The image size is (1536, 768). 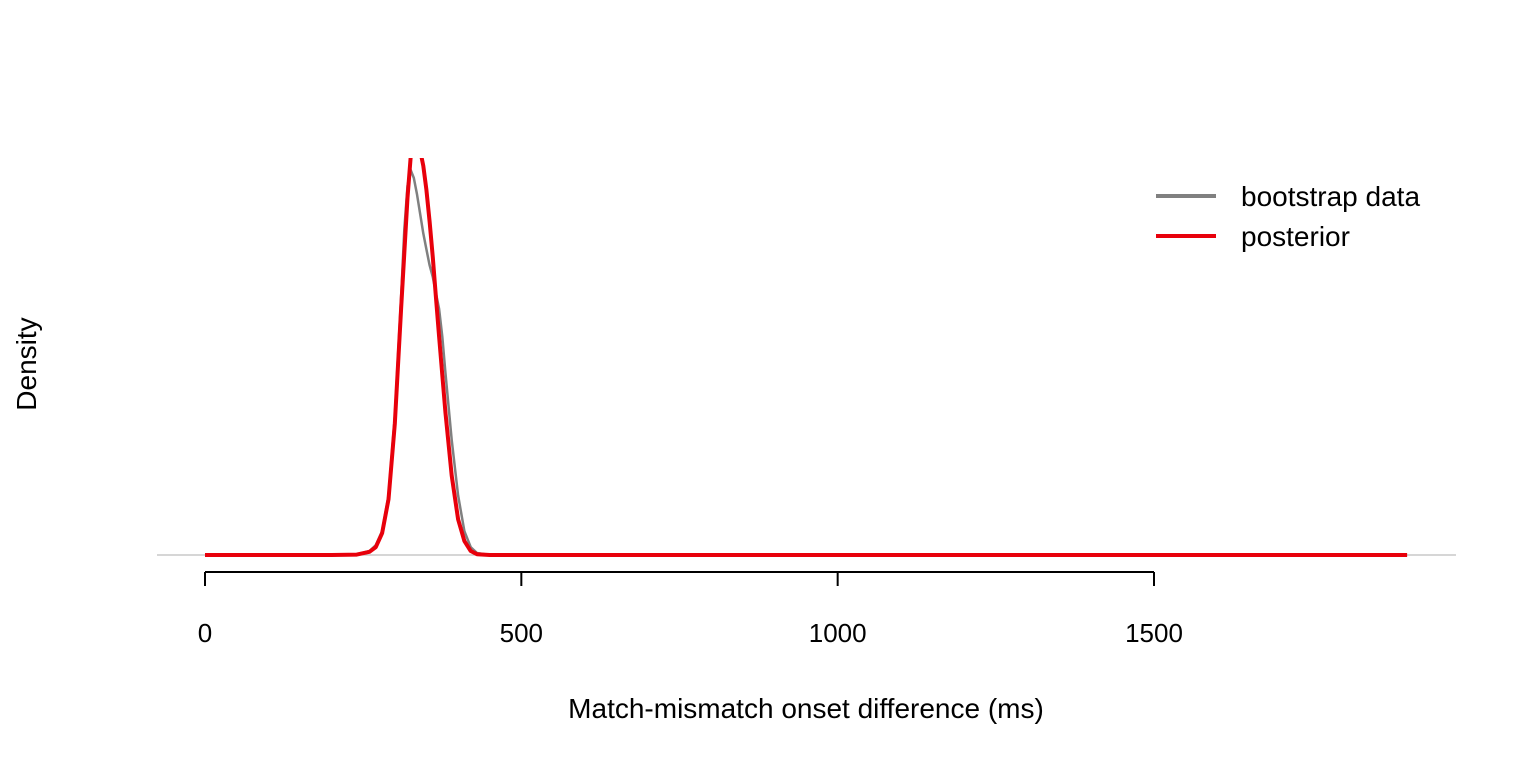 What do you see at coordinates (205, 633) in the screenshot?
I see `x-tick-label: 0` at bounding box center [205, 633].